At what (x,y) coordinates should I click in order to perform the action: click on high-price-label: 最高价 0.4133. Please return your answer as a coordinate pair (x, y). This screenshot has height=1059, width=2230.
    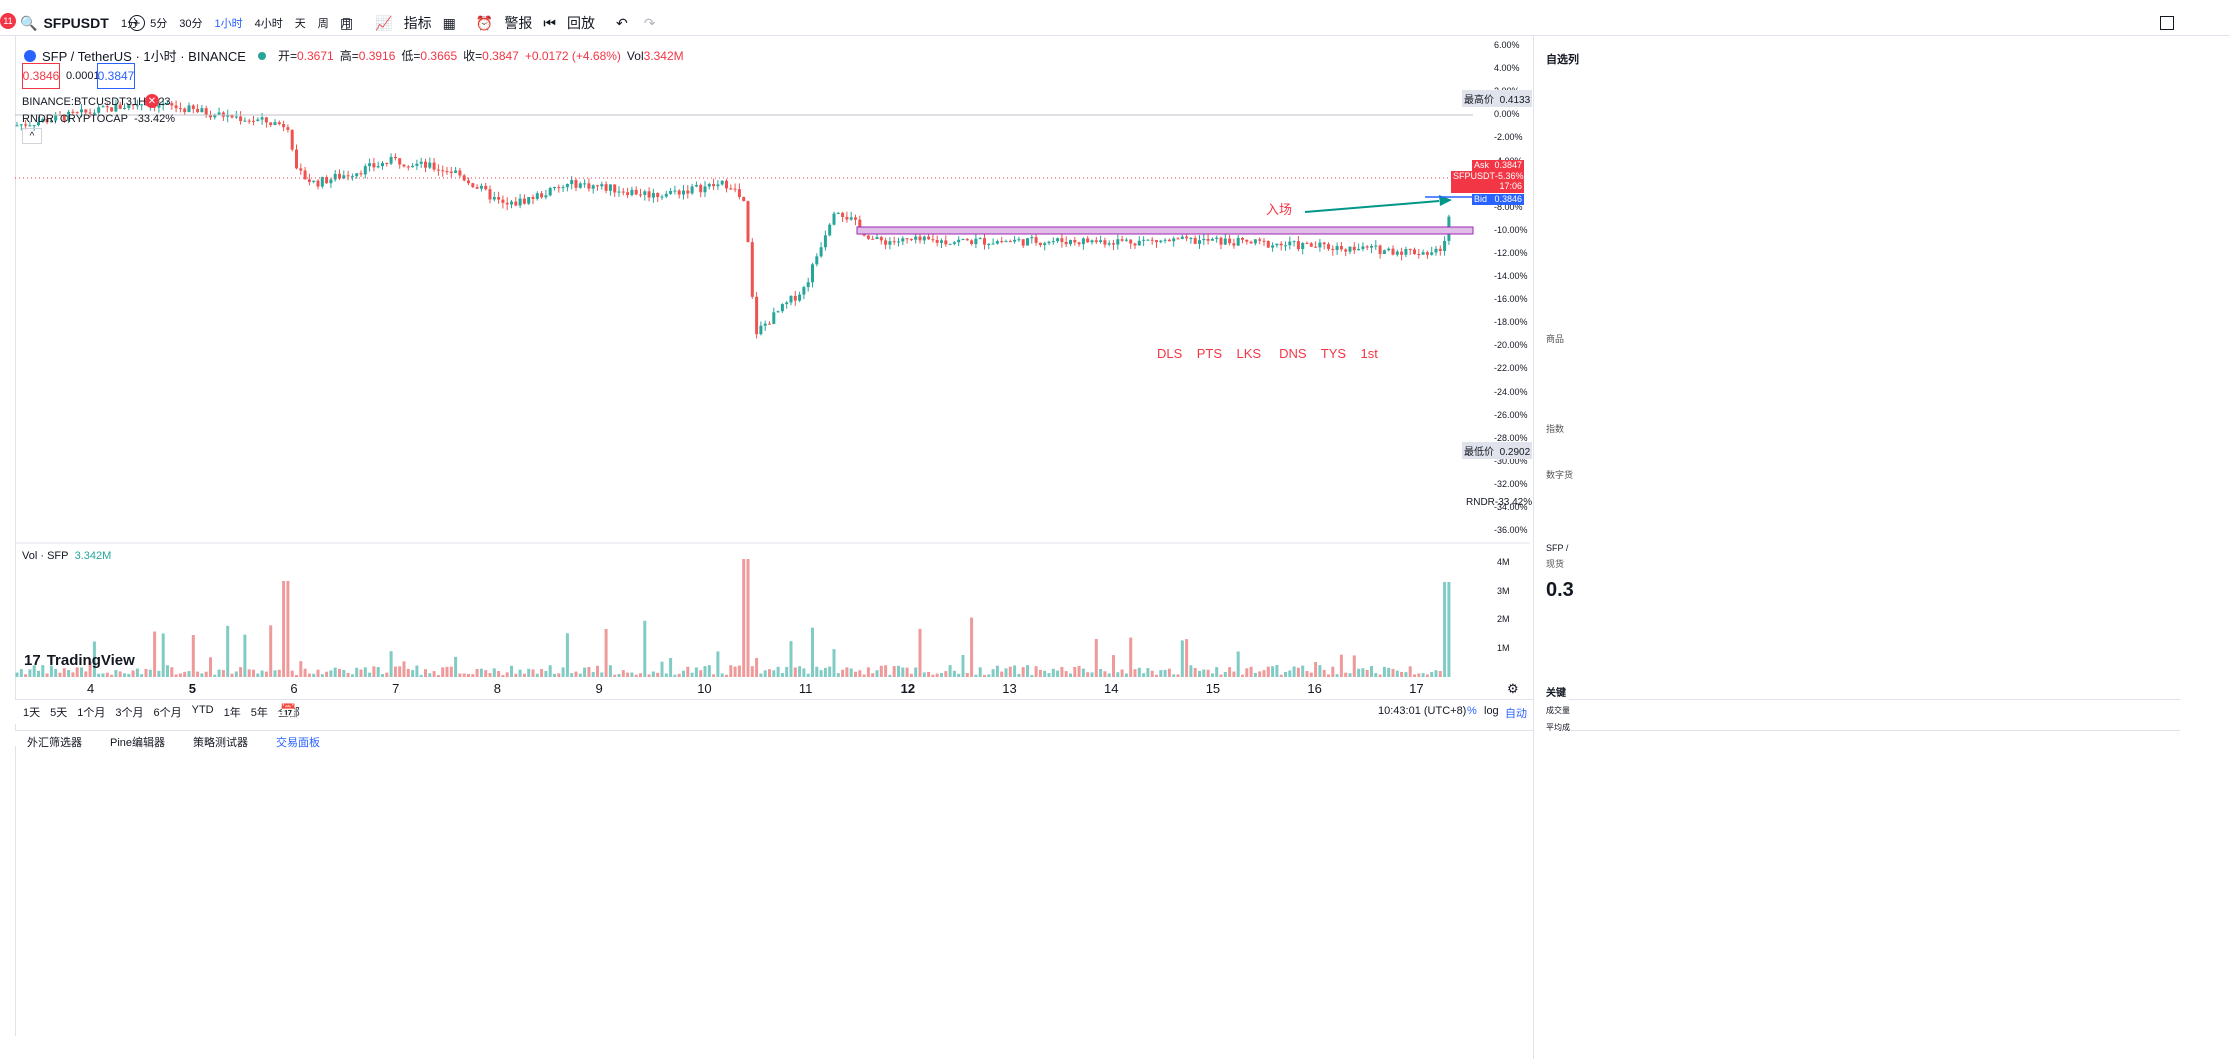
    Looking at the image, I should click on (1497, 98).